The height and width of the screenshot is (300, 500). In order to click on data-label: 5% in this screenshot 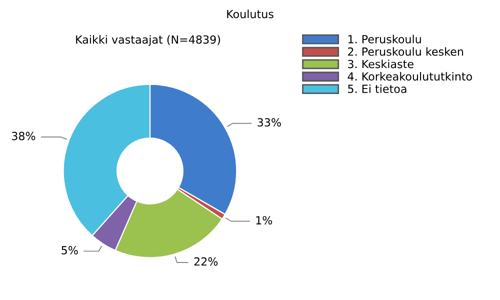, I will do `click(70, 250)`.